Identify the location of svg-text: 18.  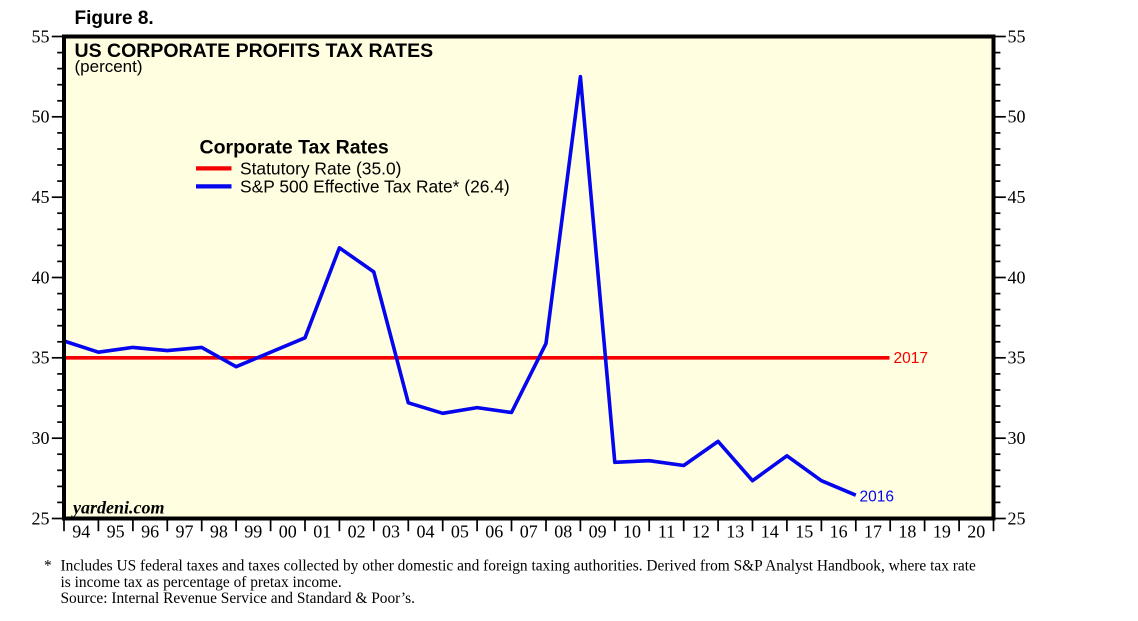
(907, 532).